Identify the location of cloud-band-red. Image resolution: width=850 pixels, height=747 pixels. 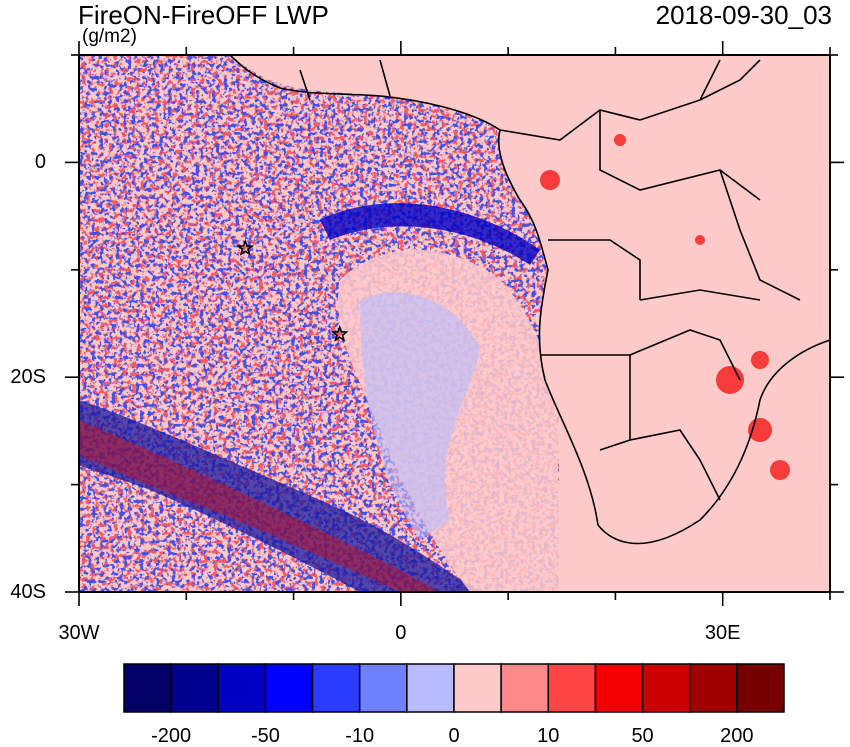
(259, 506).